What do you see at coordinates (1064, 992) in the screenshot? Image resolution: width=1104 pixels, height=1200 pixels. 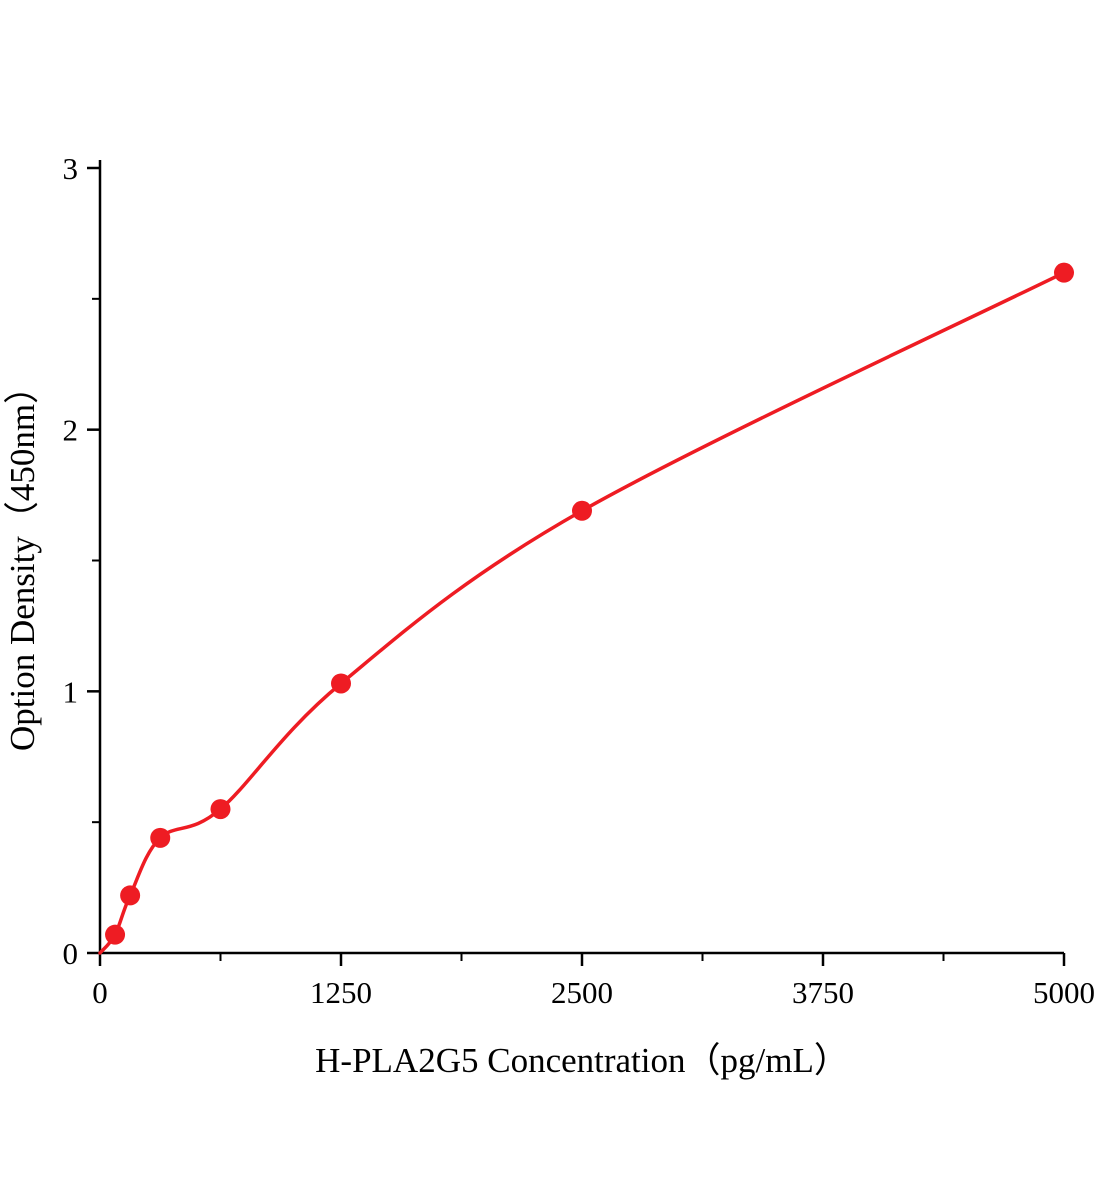 I see `x-tick-label: 5000` at bounding box center [1064, 992].